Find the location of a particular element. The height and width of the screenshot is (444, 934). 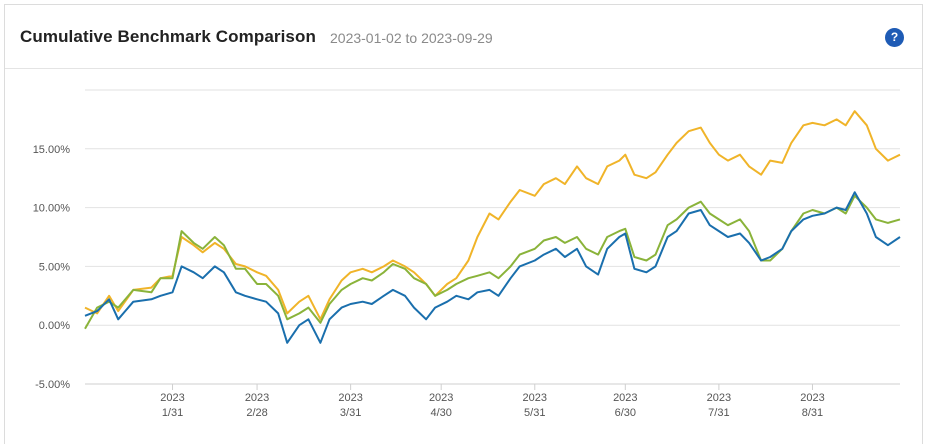

y-tick-label: 5.00% is located at coordinates (54, 267).